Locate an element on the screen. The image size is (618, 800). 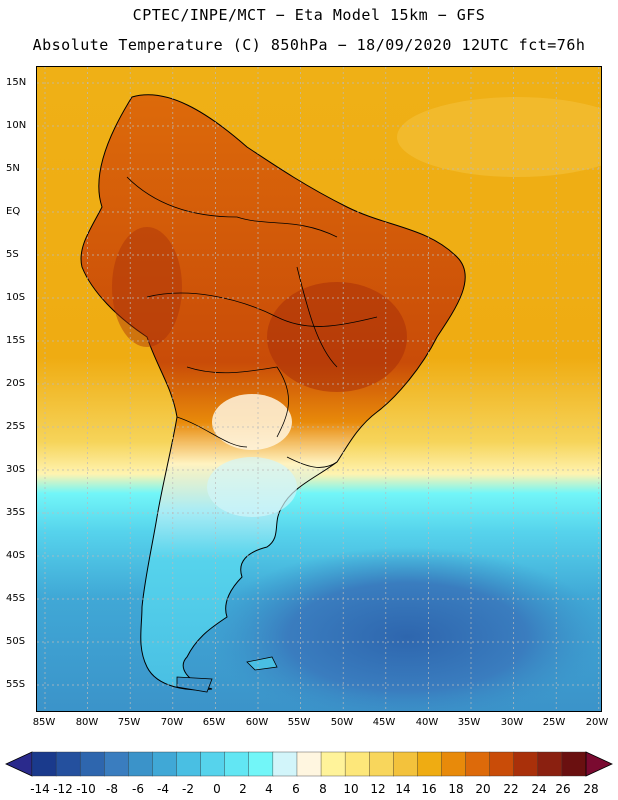
lat-label: 30S is located at coordinates (16, 469).